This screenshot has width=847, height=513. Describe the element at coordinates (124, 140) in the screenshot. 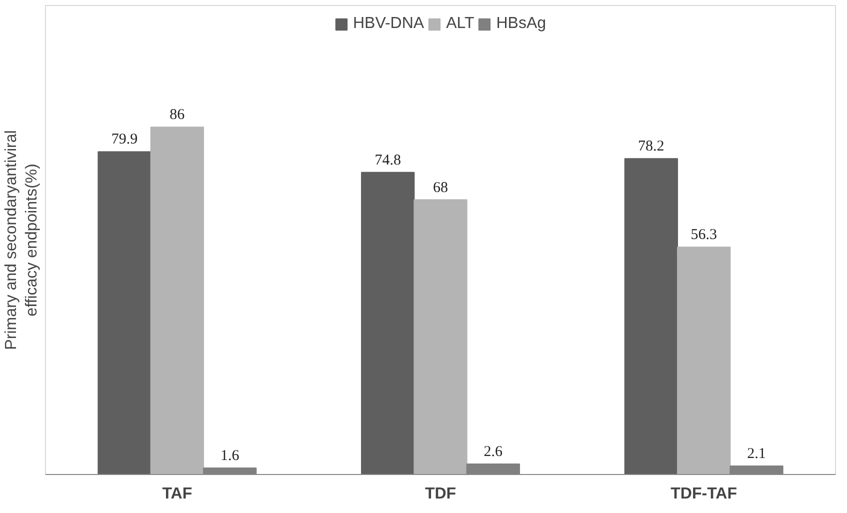

I see `data-label: 79.9` at that location.